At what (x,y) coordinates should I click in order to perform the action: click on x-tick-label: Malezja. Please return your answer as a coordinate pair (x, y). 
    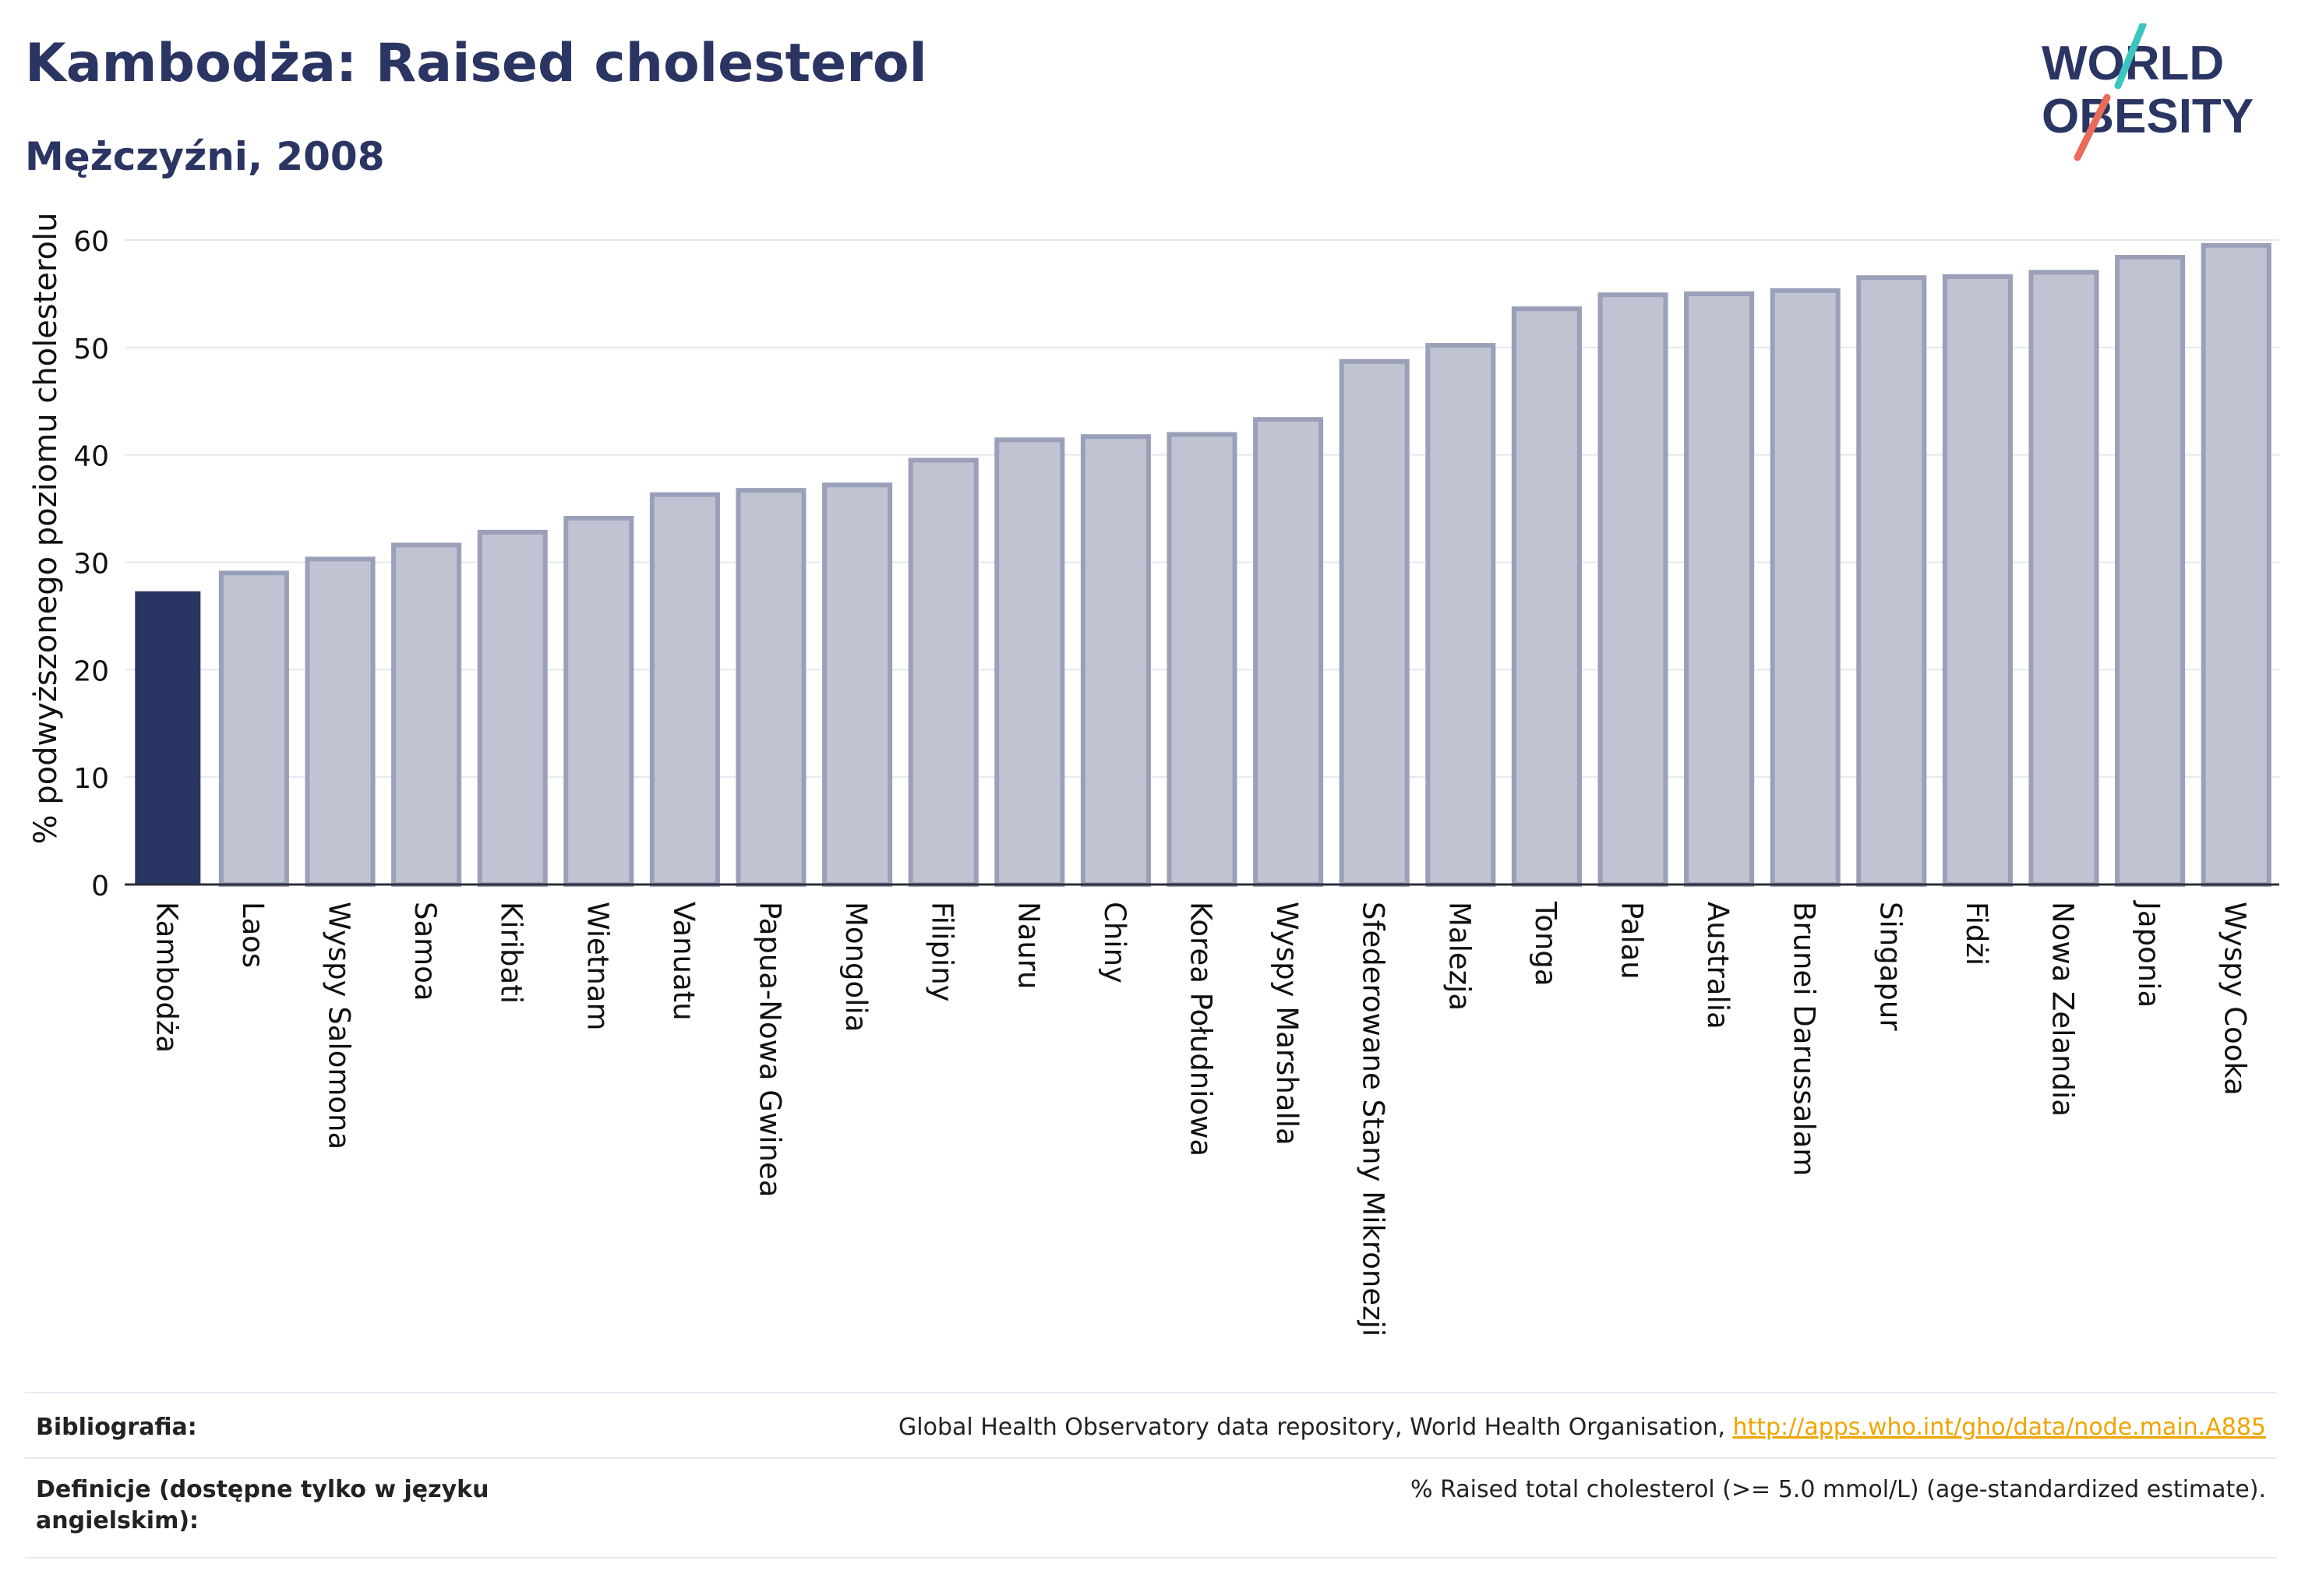
    Looking at the image, I should click on (1459, 956).